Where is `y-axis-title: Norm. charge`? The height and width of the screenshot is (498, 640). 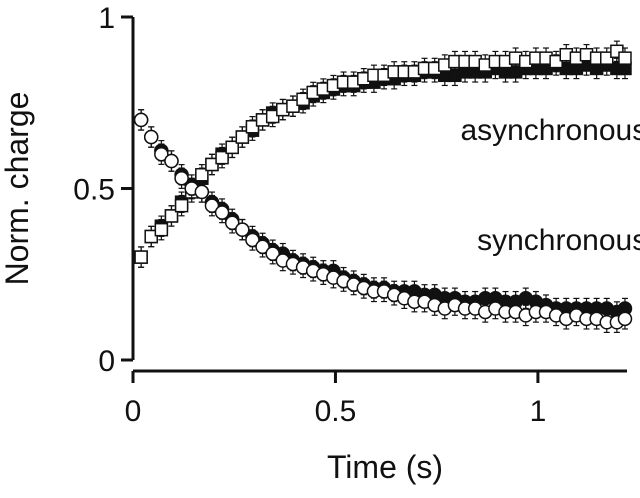
y-axis-title: Norm. charge is located at coordinates (17, 189).